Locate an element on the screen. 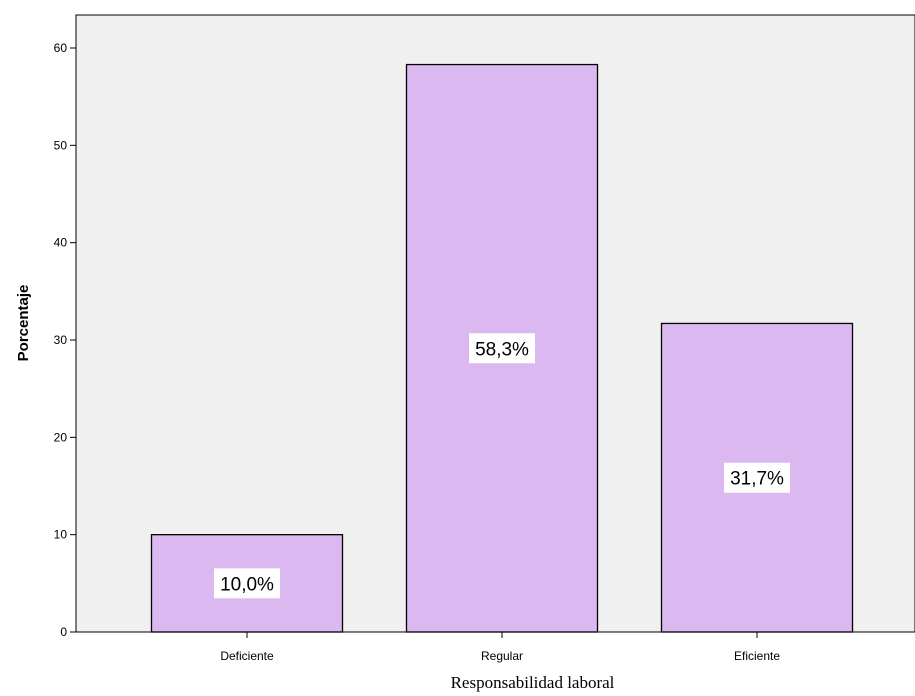 This screenshot has height=696, width=915. x-tick-label-eficiente: Eficiente is located at coordinates (757, 656).